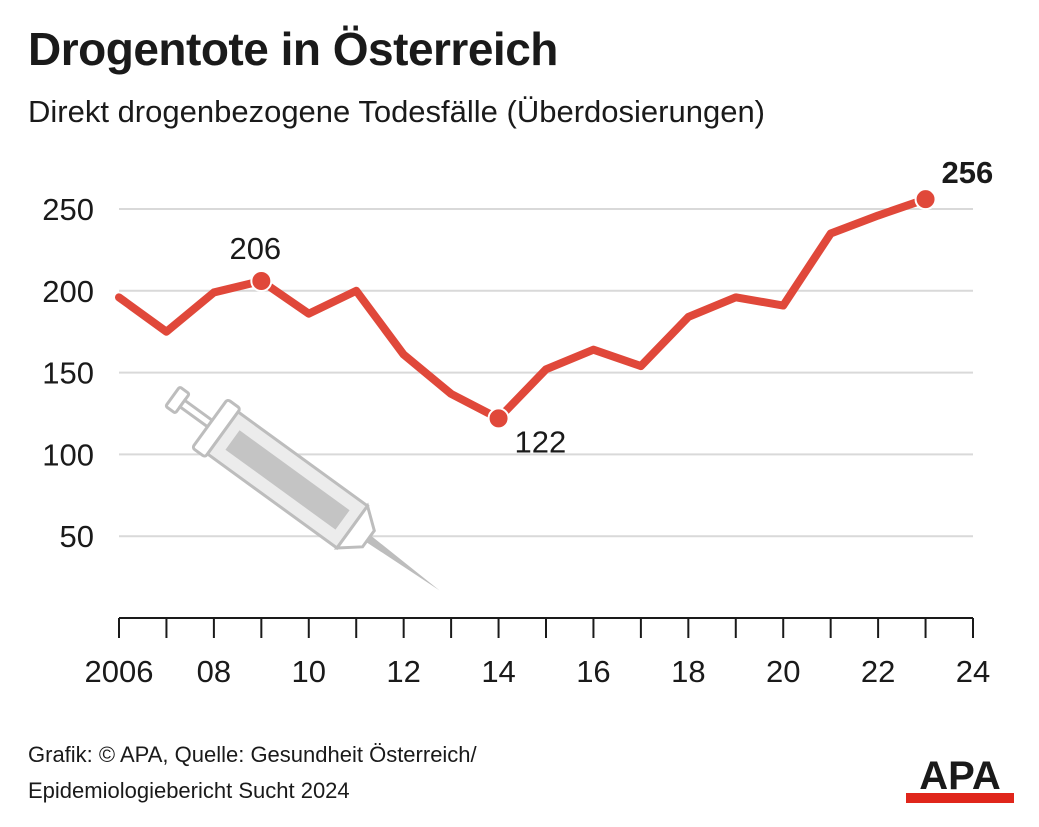  What do you see at coordinates (255, 248) in the screenshot?
I see `data-label-2009: 206` at bounding box center [255, 248].